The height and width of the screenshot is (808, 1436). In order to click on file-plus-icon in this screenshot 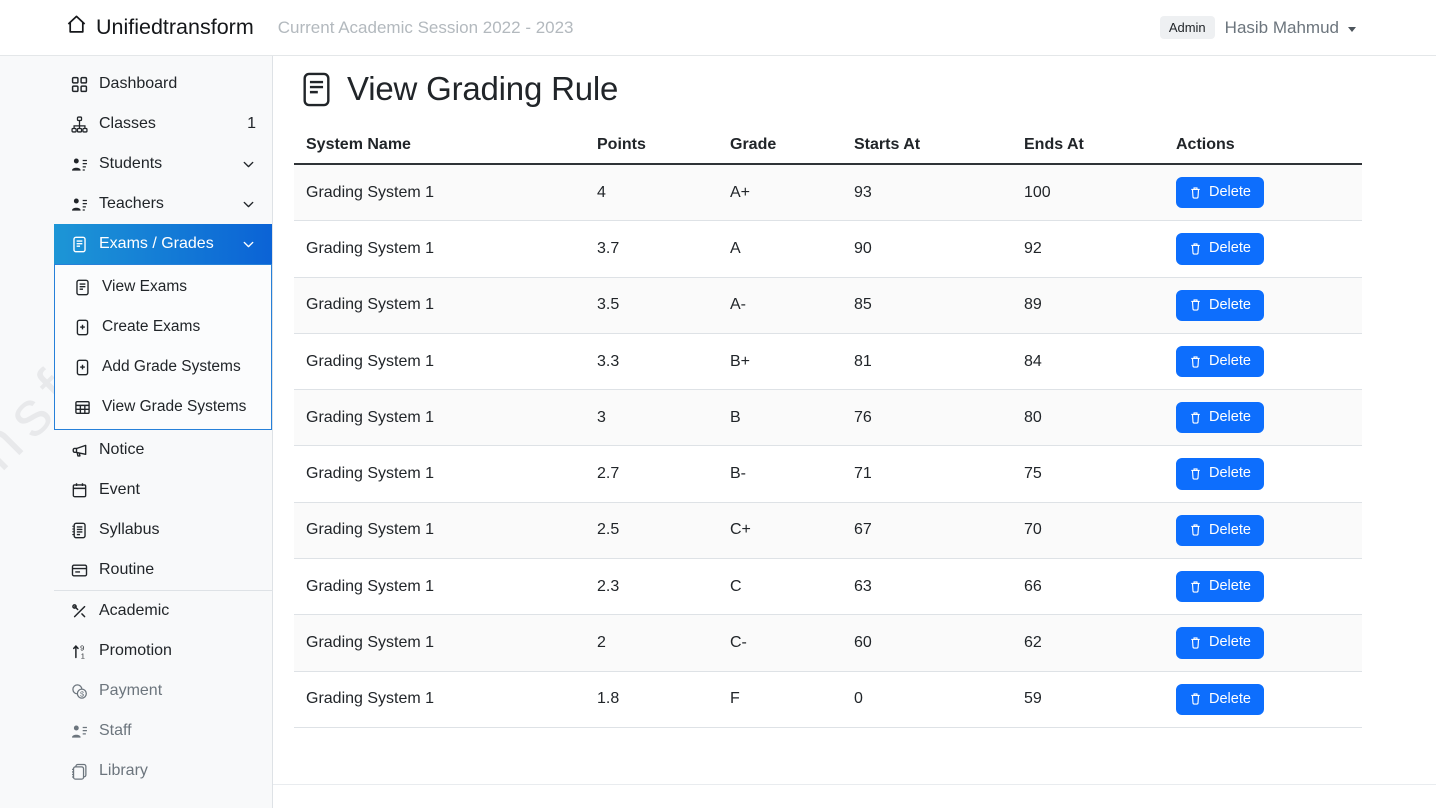, I will do `click(82, 327)`.